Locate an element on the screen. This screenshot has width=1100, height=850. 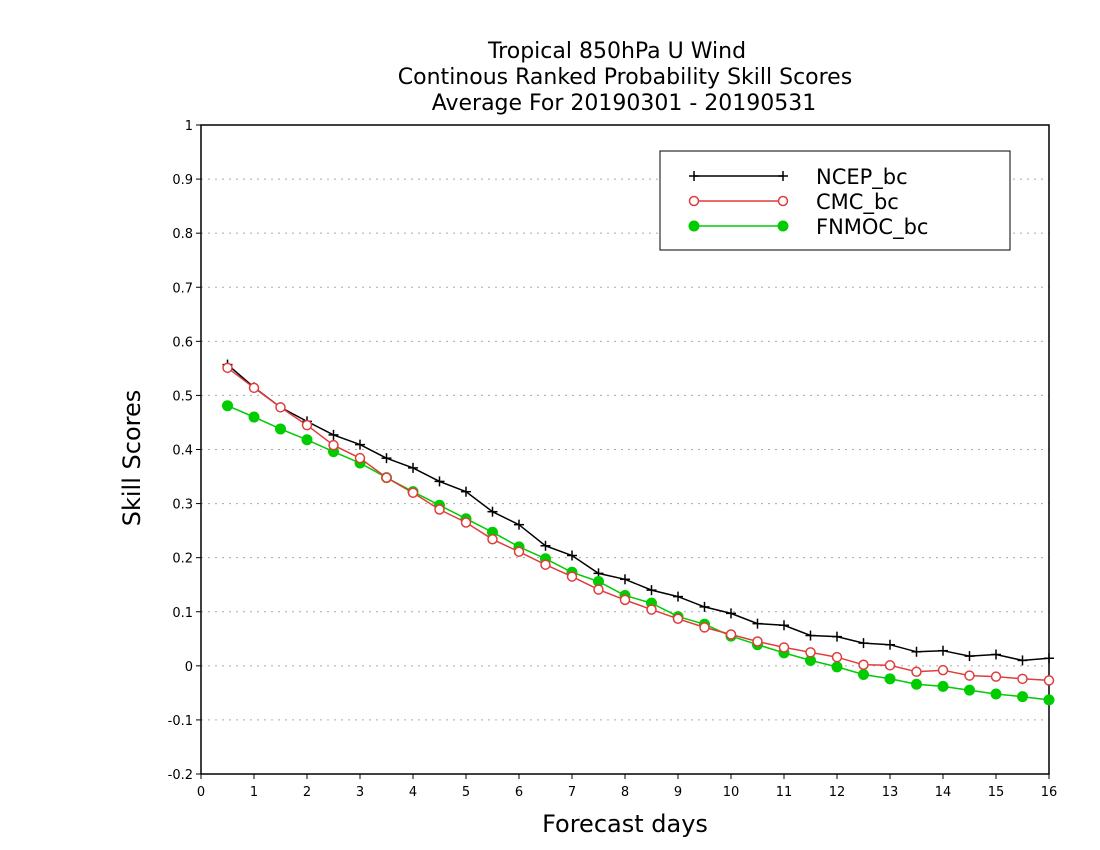
y-tick-label: 0.8 is located at coordinates (182, 234).